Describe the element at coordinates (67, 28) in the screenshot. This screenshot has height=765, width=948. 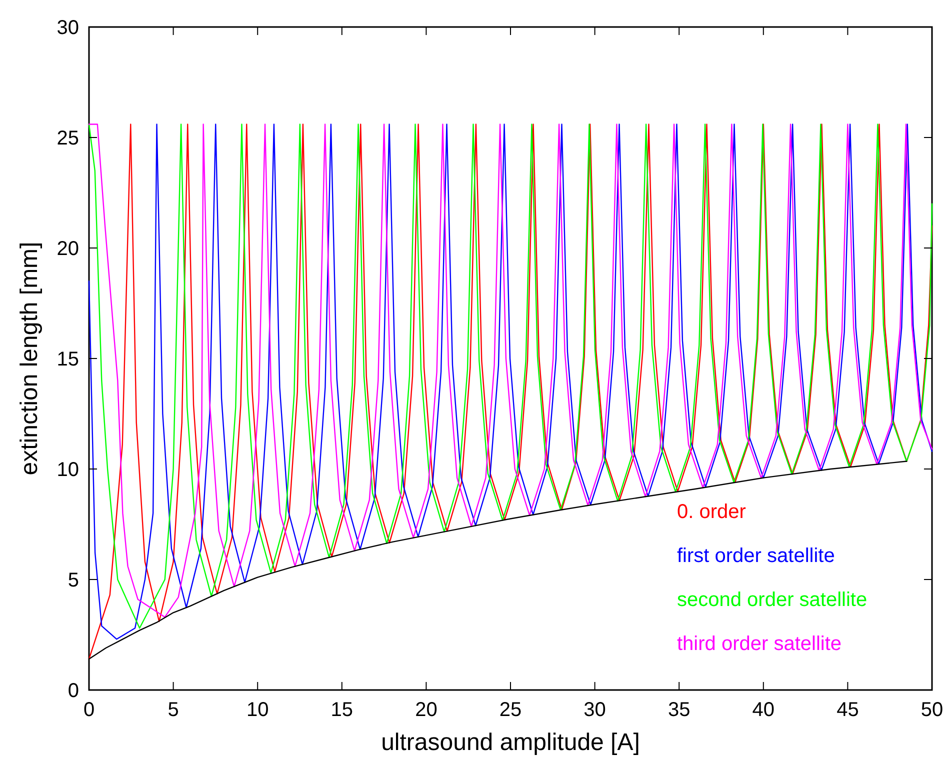
I see `y-tick-label: 30` at that location.